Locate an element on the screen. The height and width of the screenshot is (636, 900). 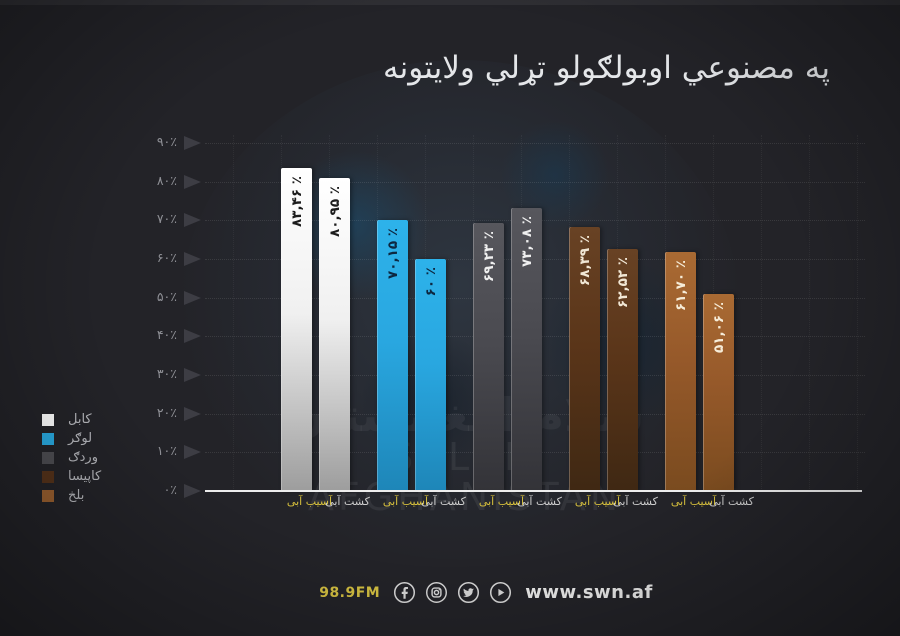
legend-item: کاپیسا is located at coordinates (71, 476).